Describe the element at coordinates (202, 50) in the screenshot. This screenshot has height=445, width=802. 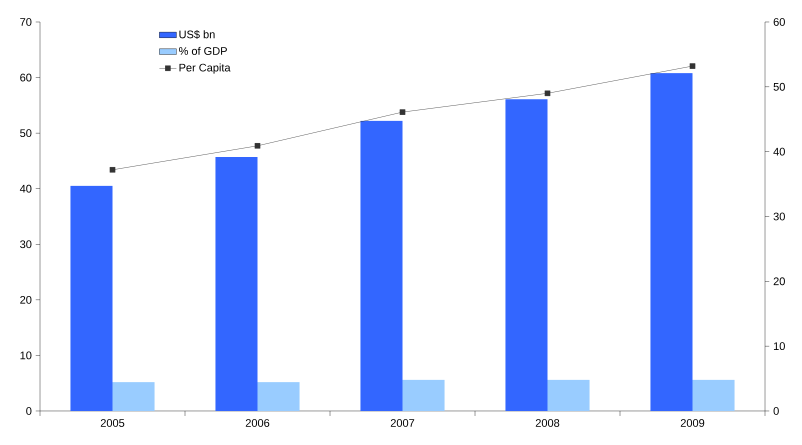
I see `legend-label: % of GDP` at that location.